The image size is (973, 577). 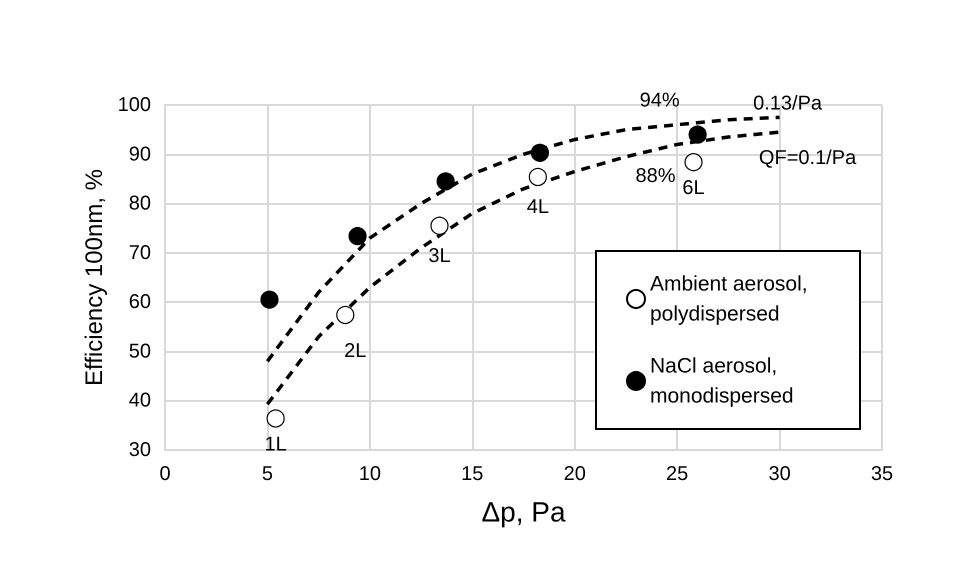 I want to click on annotation: 4L, so click(x=537, y=207).